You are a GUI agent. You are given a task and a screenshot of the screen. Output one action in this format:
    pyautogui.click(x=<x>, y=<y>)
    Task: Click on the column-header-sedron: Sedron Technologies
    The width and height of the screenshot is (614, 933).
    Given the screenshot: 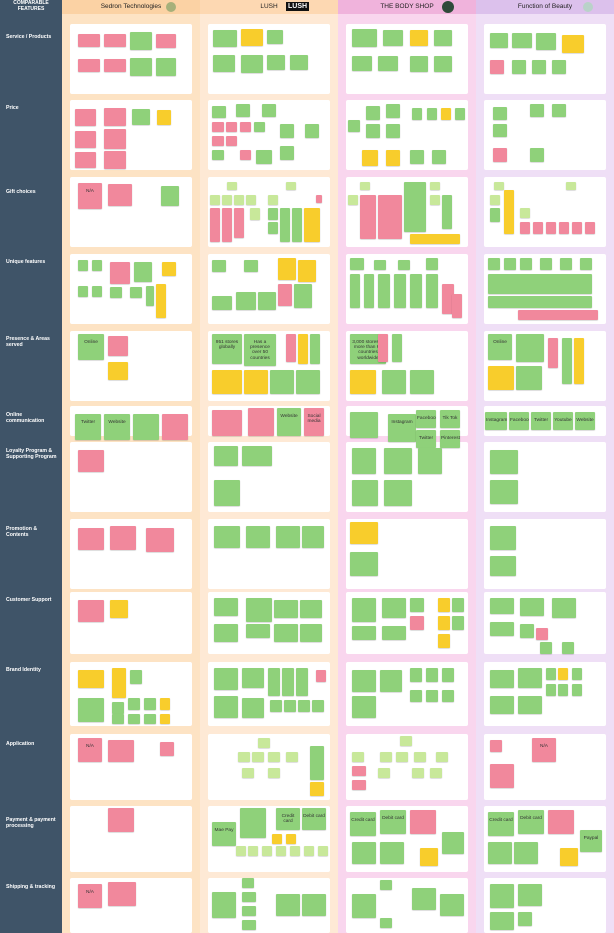 What is the action you would take?
    pyautogui.click(x=131, y=7)
    